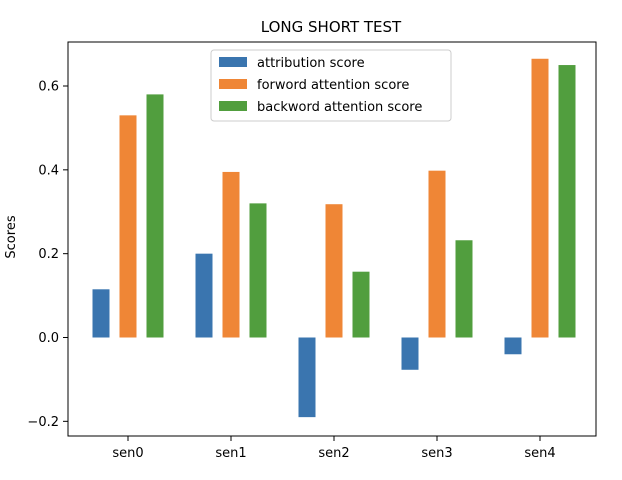 The image size is (622, 480). What do you see at coordinates (339, 107) in the screenshot?
I see `legend-label-3: backword attention score` at bounding box center [339, 107].